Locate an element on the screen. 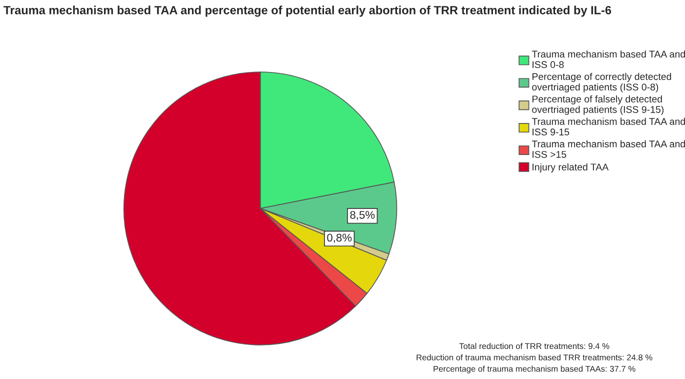  legend-label: Trauma mechanism based TAA and ISS >15 is located at coordinates (608, 149).